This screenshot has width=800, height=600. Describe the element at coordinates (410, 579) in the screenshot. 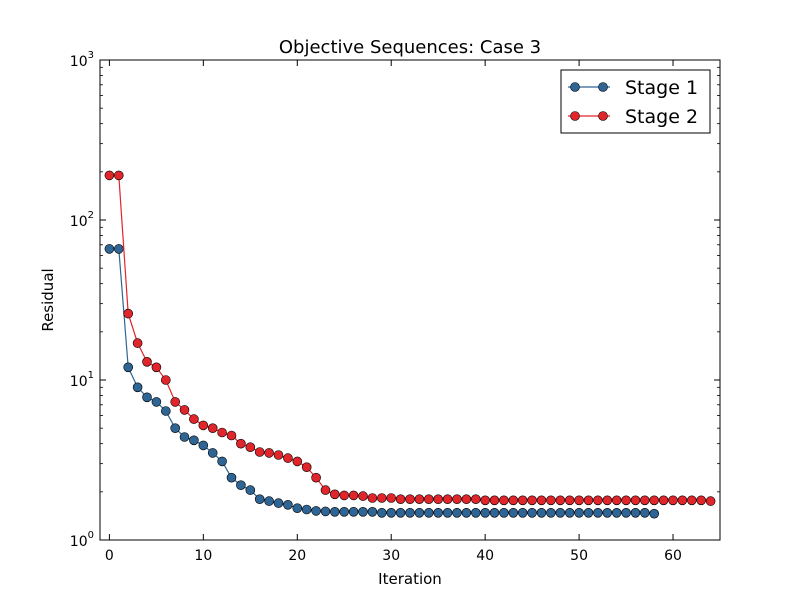

I see `x-axis-label: Iteration` at that location.